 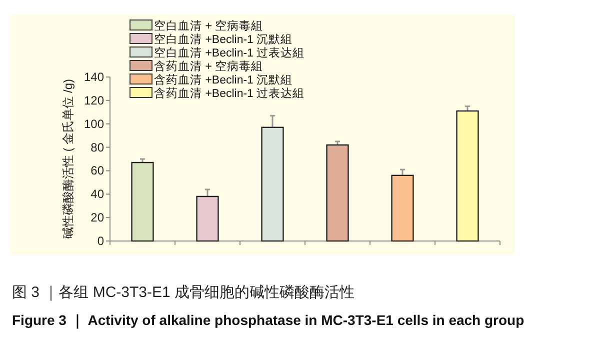 I want to click on y-axis-title: 碱性磷酸酶活性 ( 金氏单位 /g), so click(x=68, y=159).